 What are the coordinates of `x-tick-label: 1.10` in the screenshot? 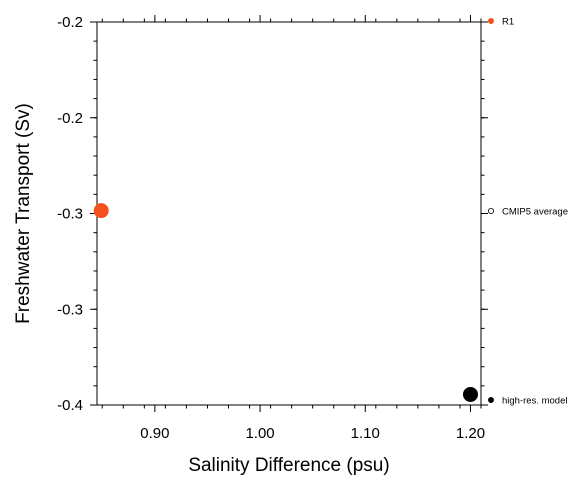 It's located at (365, 433).